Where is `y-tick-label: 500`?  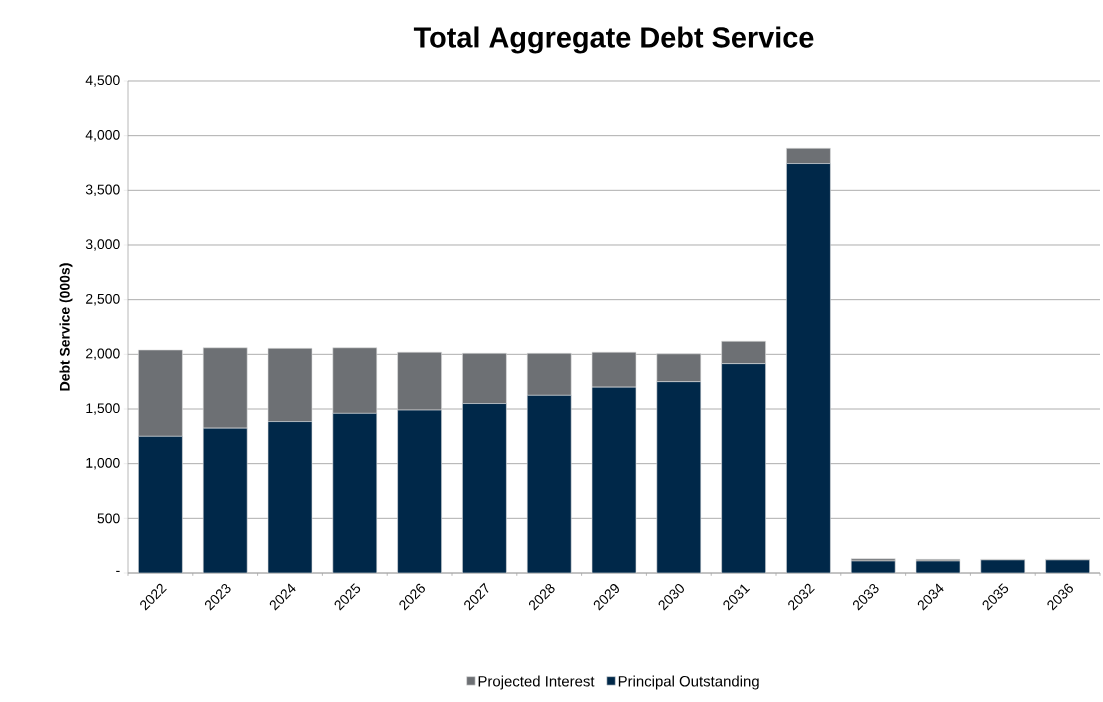 y-tick-label: 500 is located at coordinates (108, 518).